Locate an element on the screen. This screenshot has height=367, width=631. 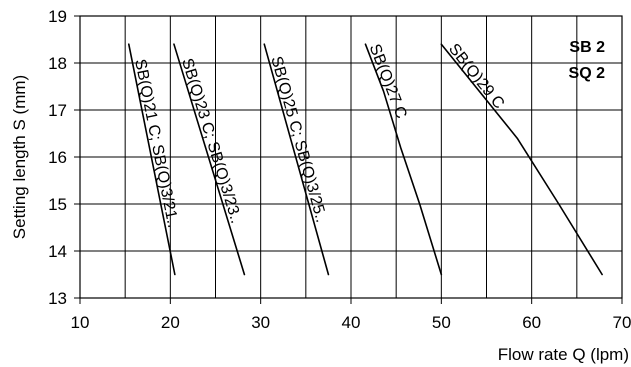
x-tick-label: 60 is located at coordinates (531, 322).